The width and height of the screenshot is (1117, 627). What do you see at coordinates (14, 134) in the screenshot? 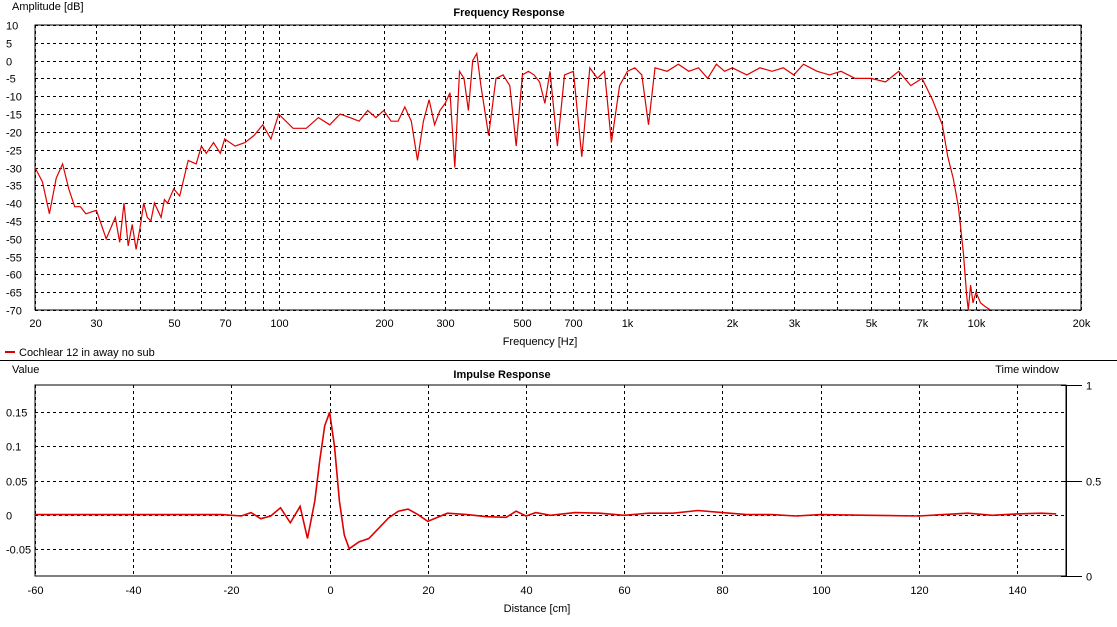
I see `fr-y-tick-label: -20` at bounding box center [14, 134].